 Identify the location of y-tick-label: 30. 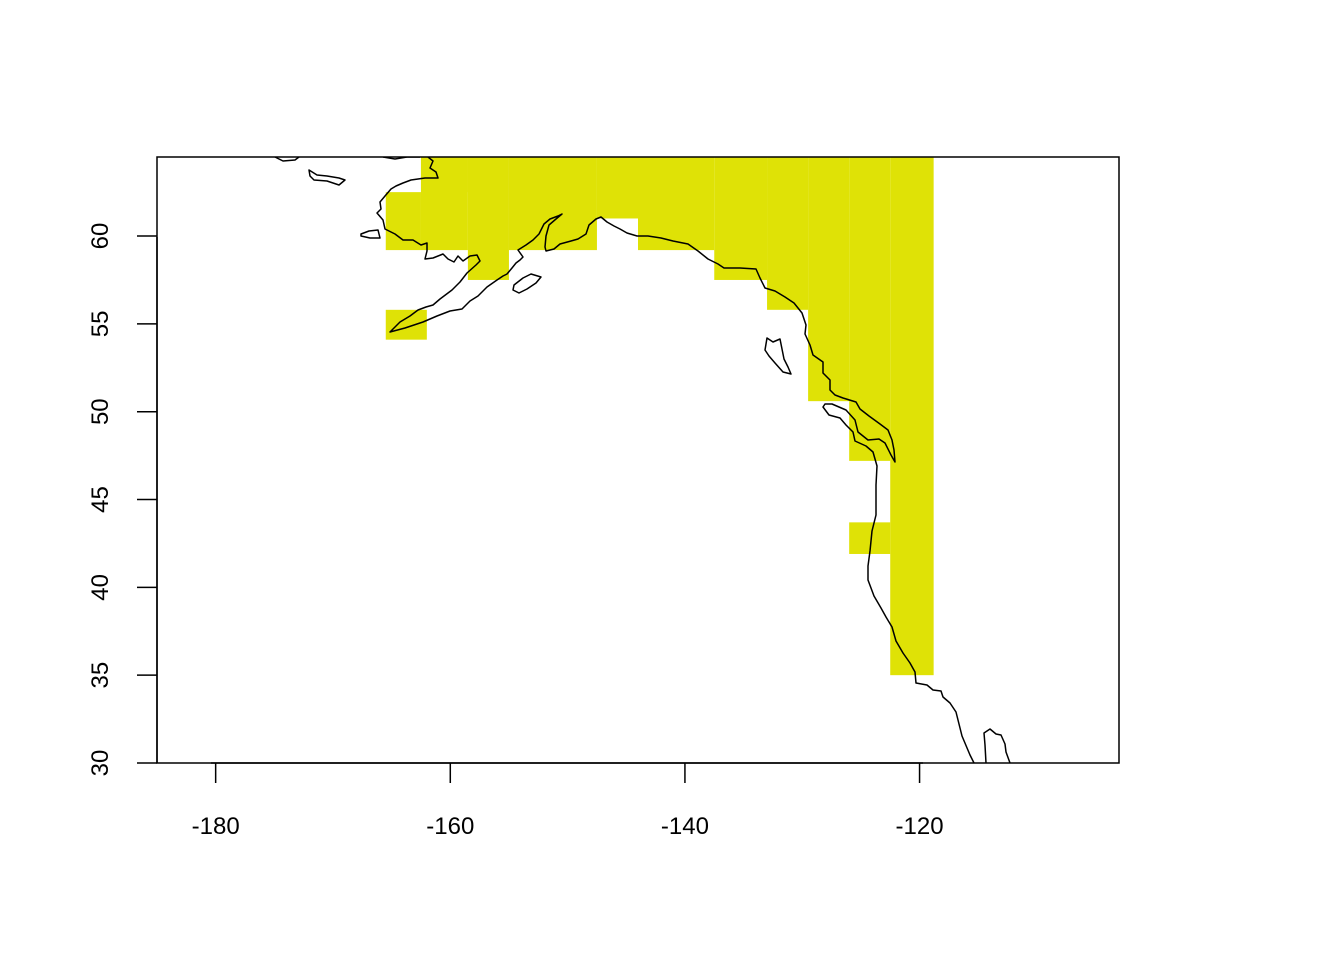
(100, 763).